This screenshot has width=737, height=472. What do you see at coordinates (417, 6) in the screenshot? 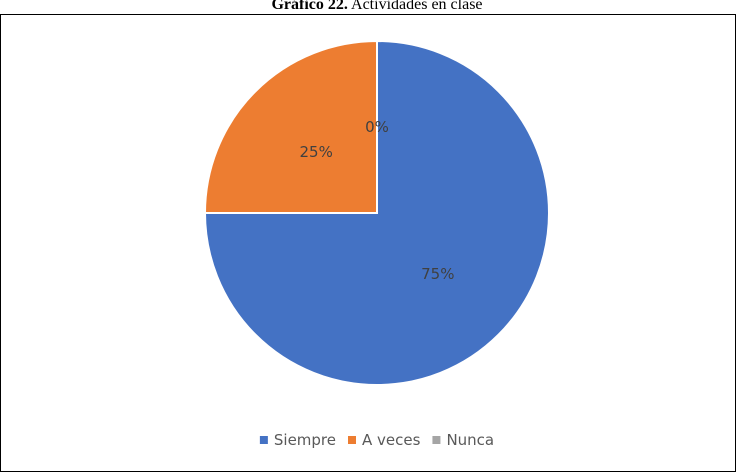
I see `title-text: Actividades en clase` at bounding box center [417, 6].